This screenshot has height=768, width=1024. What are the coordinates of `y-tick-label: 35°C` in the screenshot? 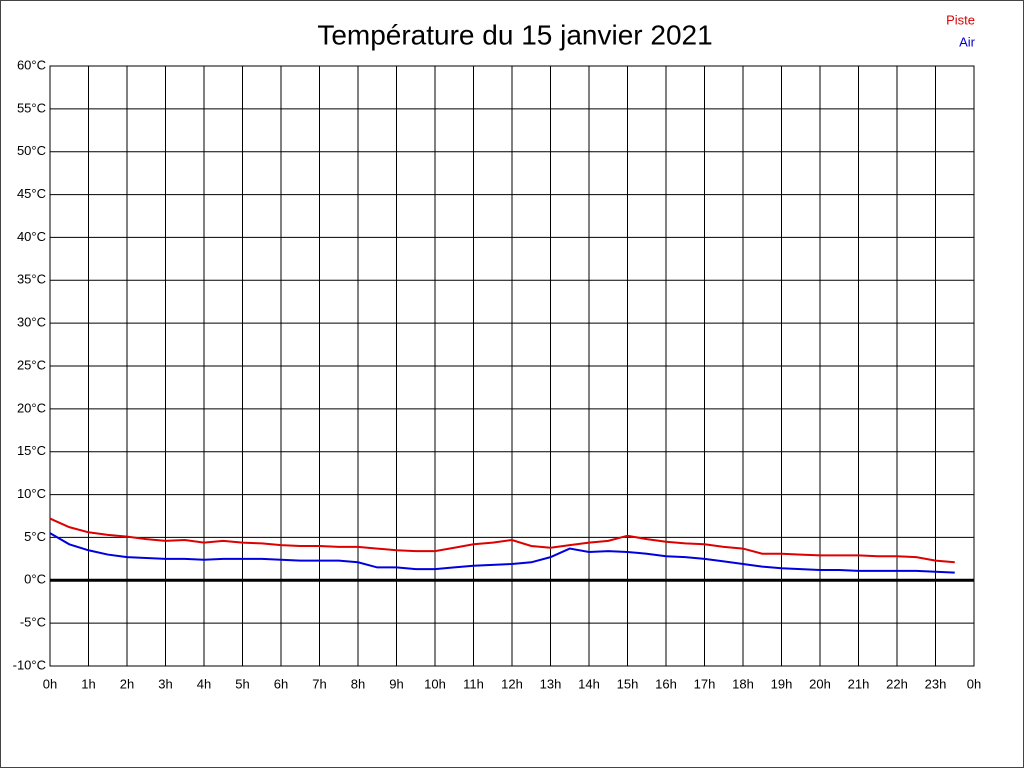 It's located at (31, 279).